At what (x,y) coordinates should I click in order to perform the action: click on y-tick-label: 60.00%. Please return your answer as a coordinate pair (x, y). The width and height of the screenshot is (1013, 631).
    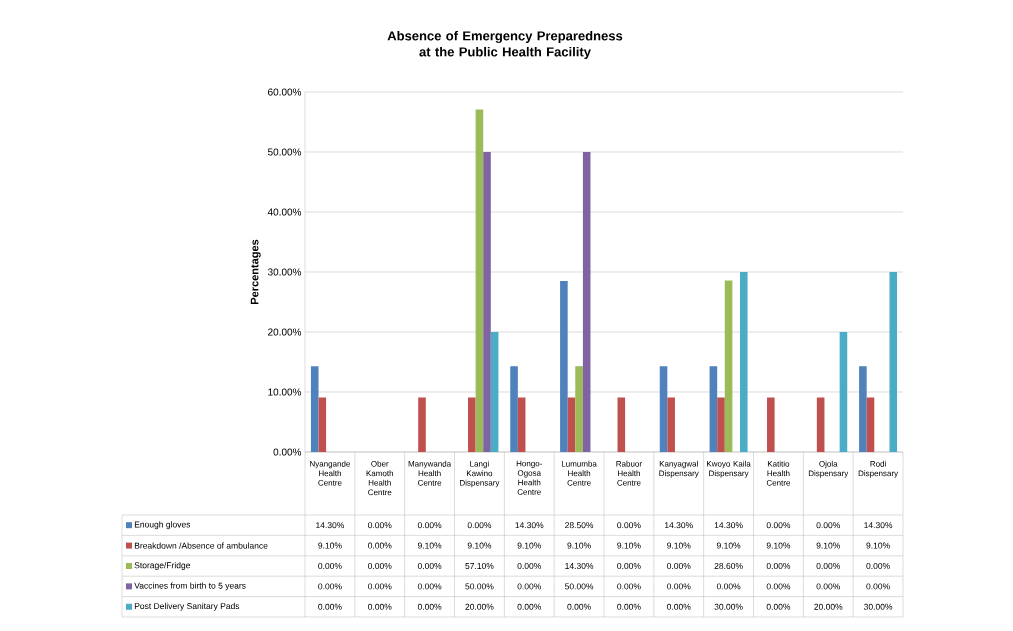
    Looking at the image, I should click on (285, 92).